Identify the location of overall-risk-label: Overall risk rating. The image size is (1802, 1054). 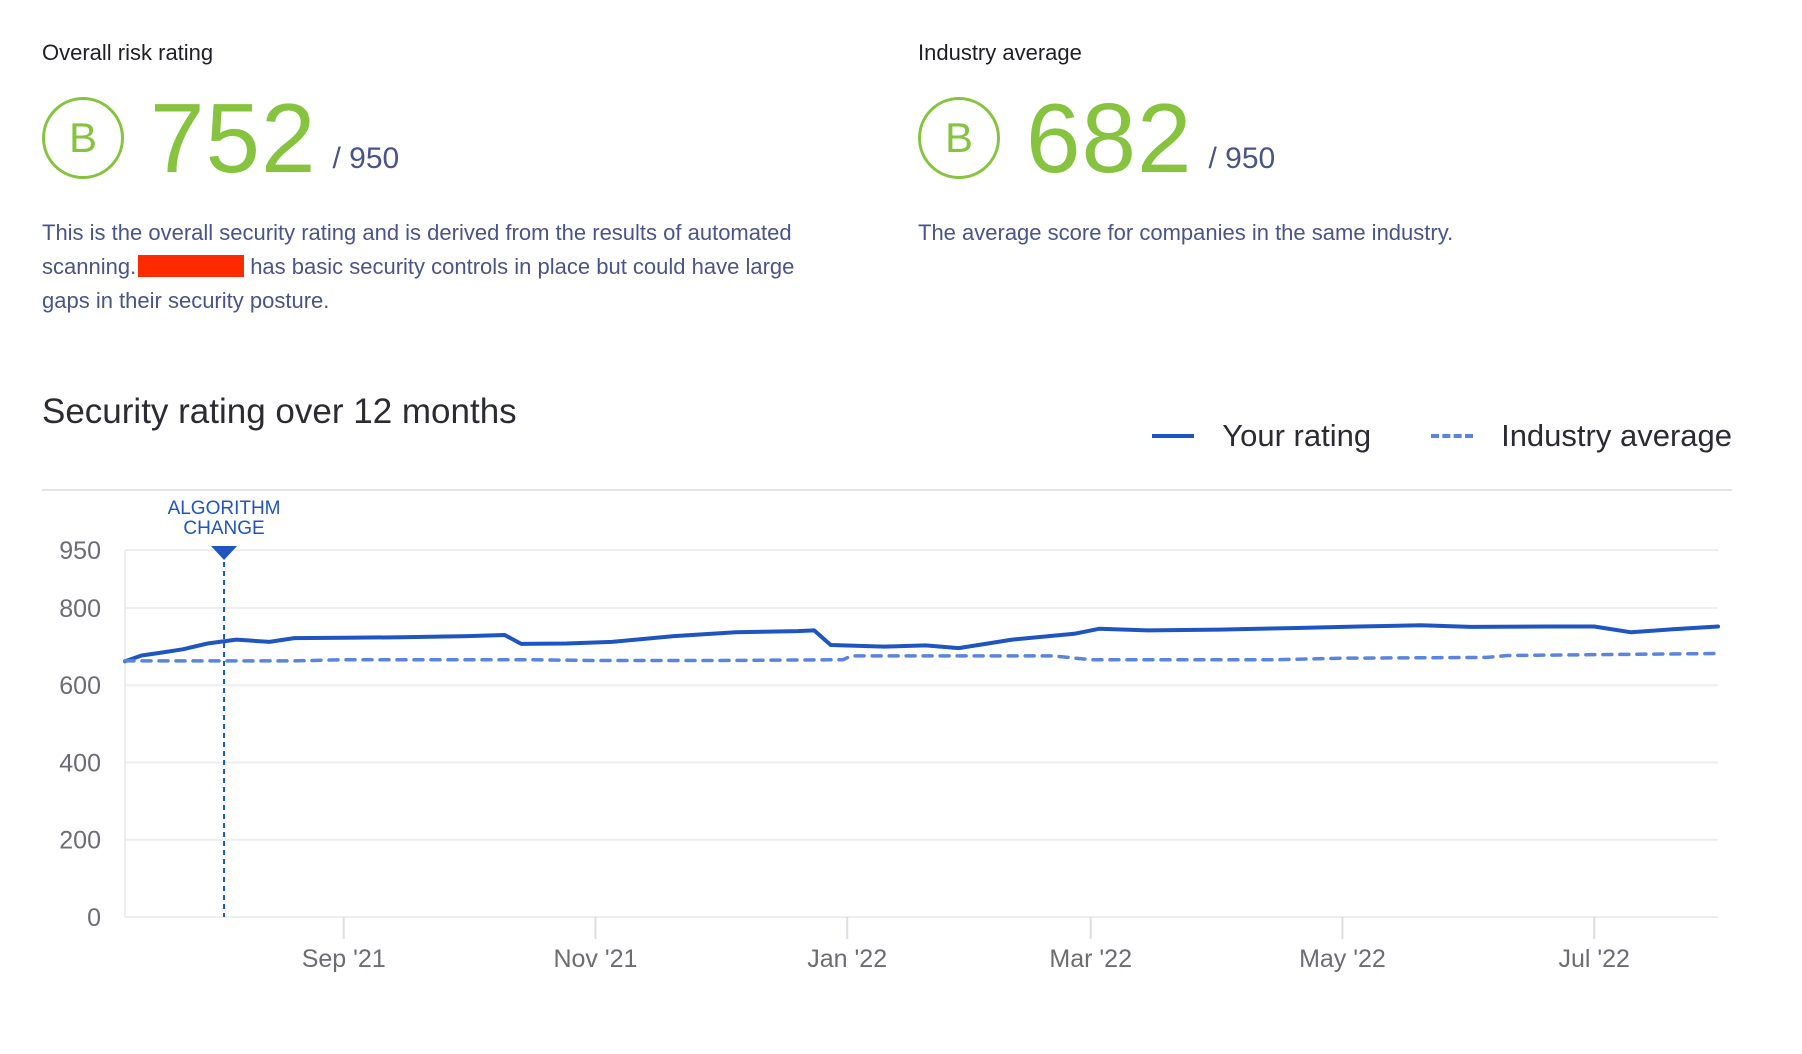
(128, 52).